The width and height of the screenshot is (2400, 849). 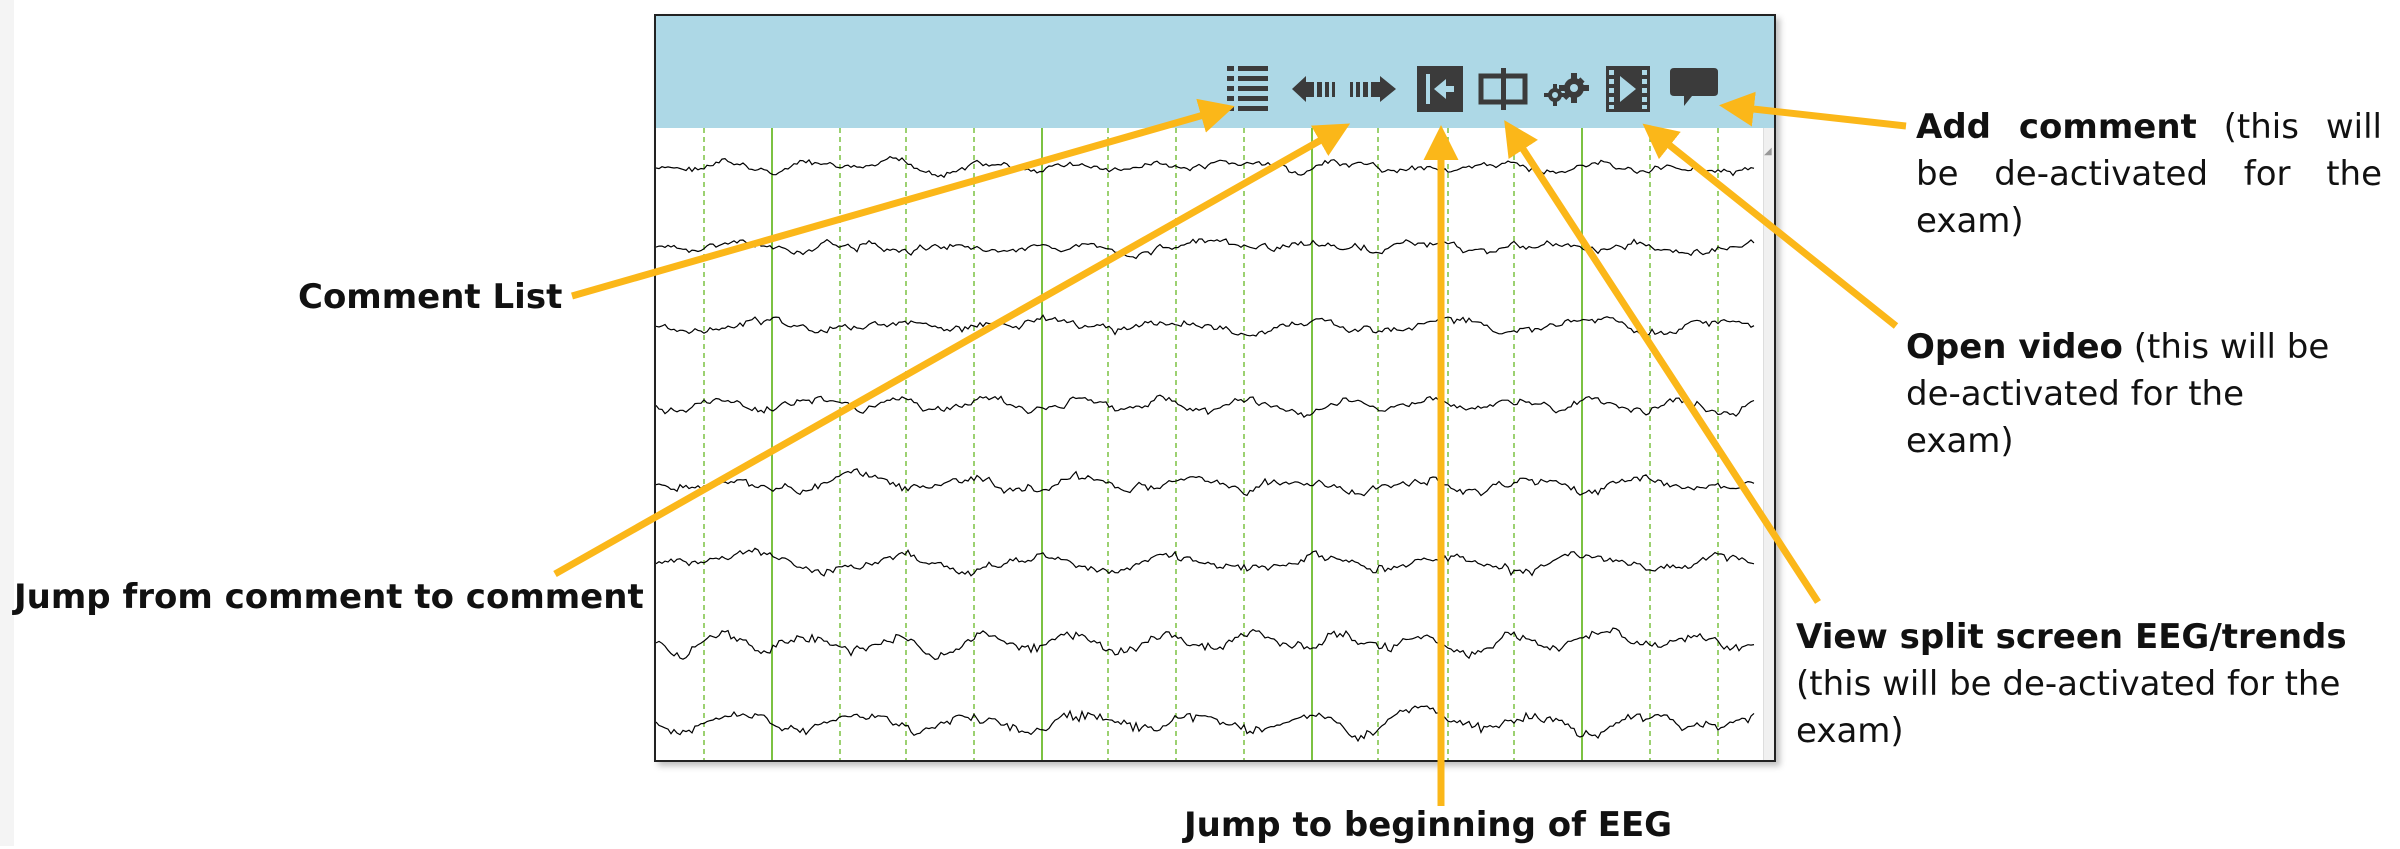 I want to click on next-comment-button, so click(x=1372, y=90).